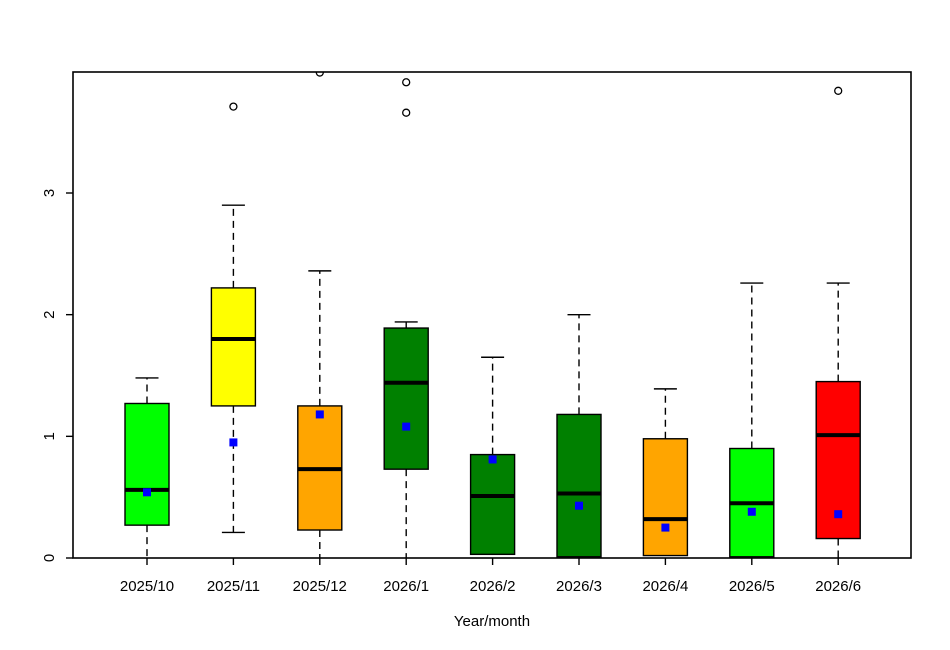  I want to click on y-tick-label: 0, so click(49, 558).